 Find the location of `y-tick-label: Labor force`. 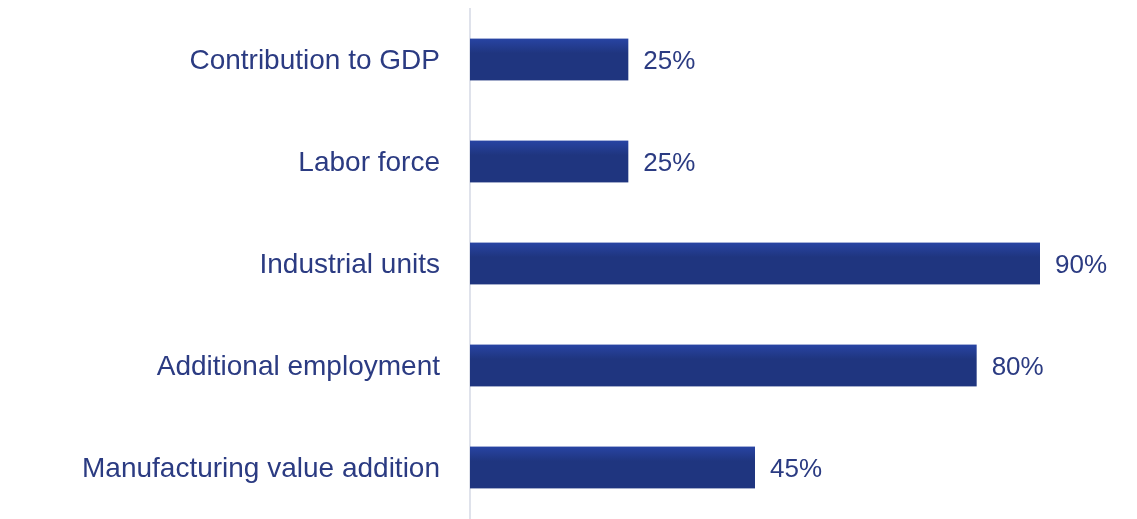

y-tick-label: Labor force is located at coordinates (369, 162).